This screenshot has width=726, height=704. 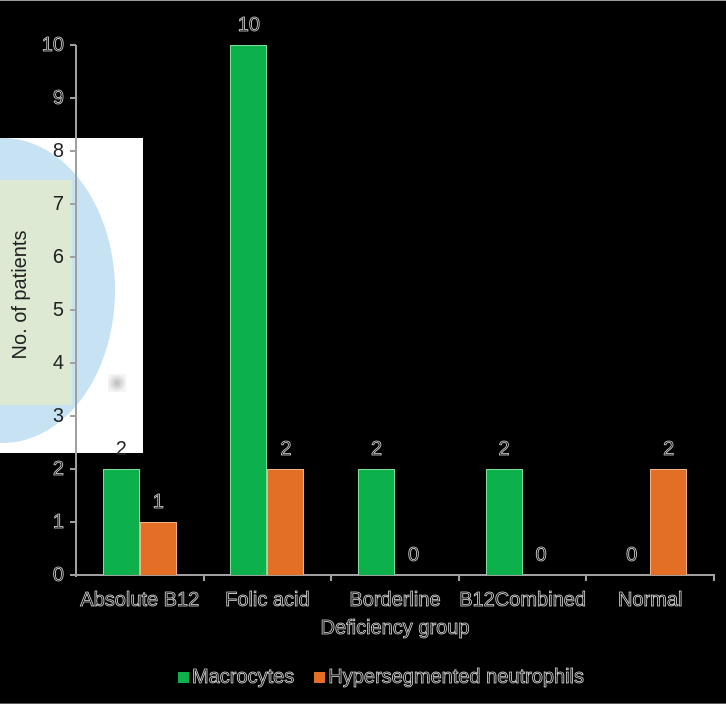 I want to click on y-axis-line, so click(x=76, y=311).